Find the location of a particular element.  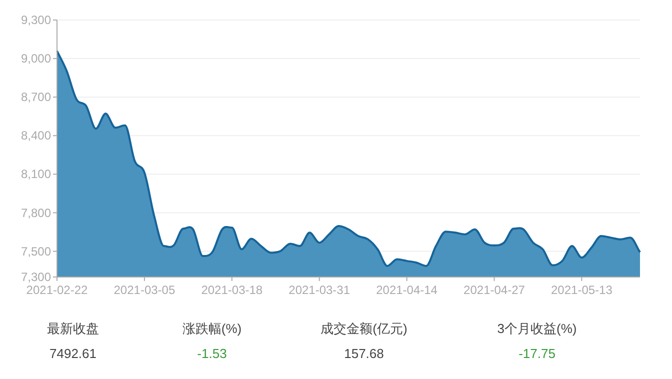

x-tick-label: 2021-03-05 is located at coordinates (145, 290).